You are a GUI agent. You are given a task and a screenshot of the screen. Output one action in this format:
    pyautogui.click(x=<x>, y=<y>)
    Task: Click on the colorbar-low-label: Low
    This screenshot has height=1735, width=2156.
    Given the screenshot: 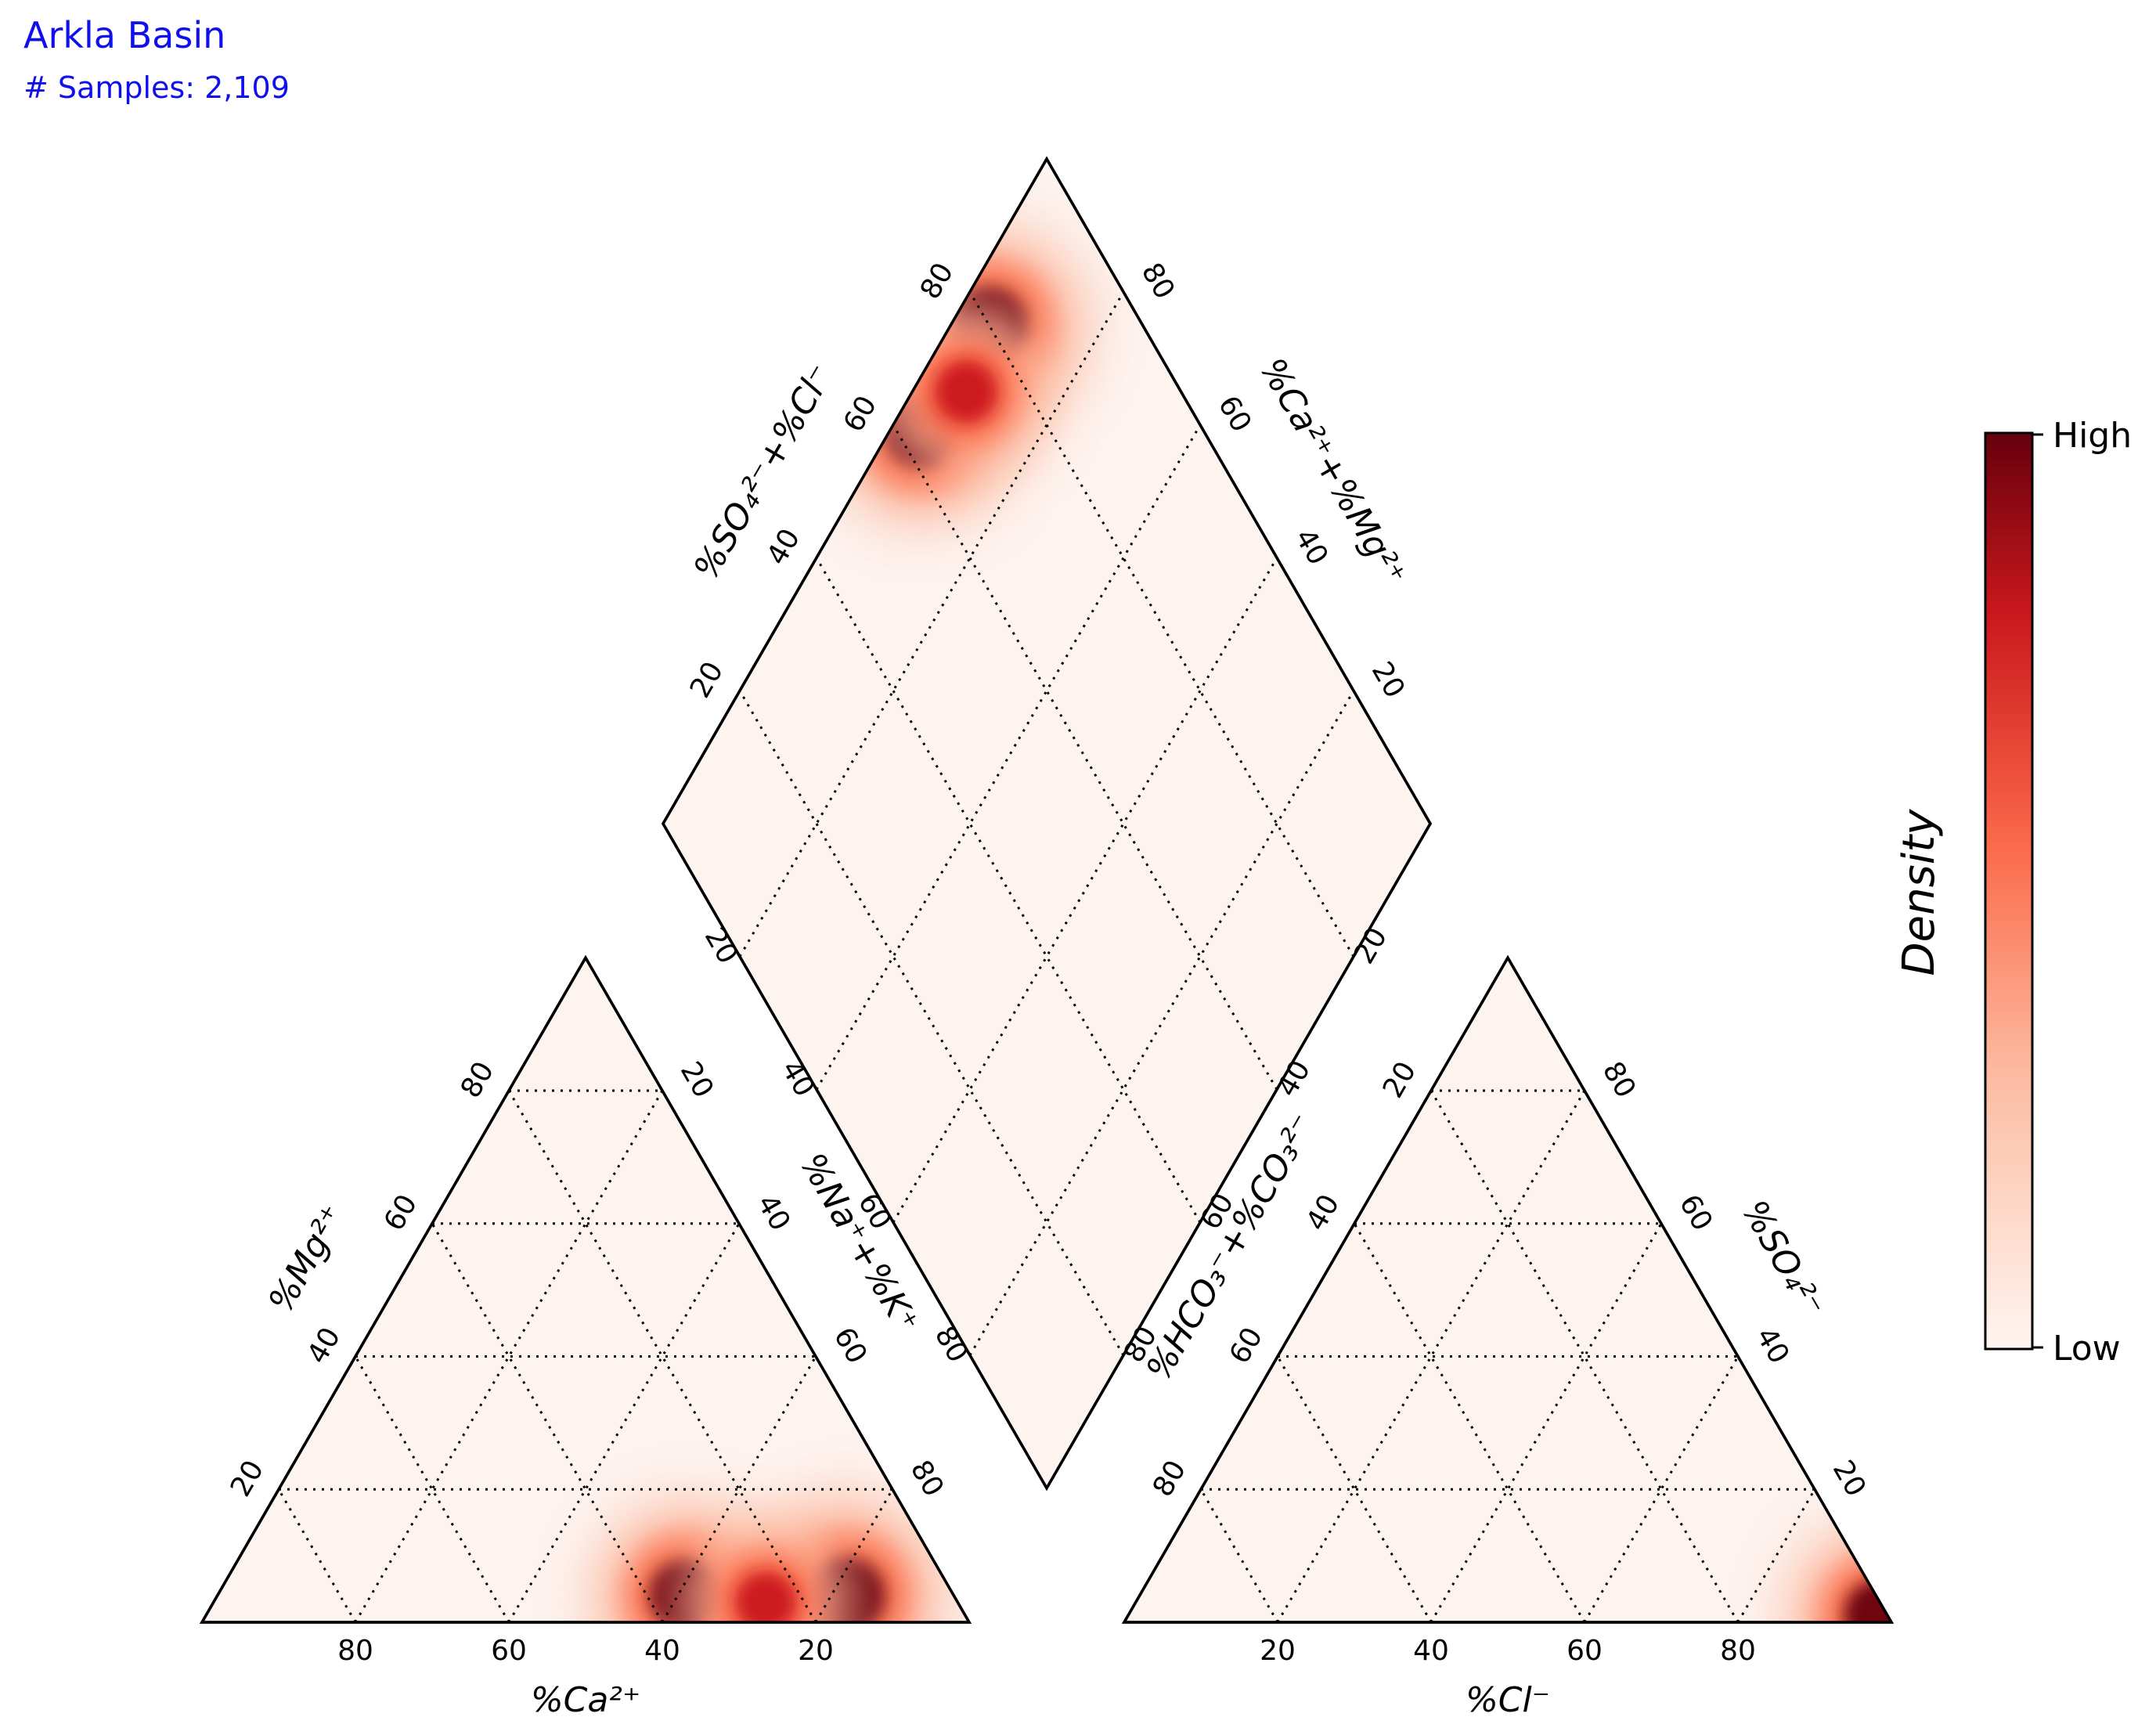 What is the action you would take?
    pyautogui.click(x=2087, y=1349)
    